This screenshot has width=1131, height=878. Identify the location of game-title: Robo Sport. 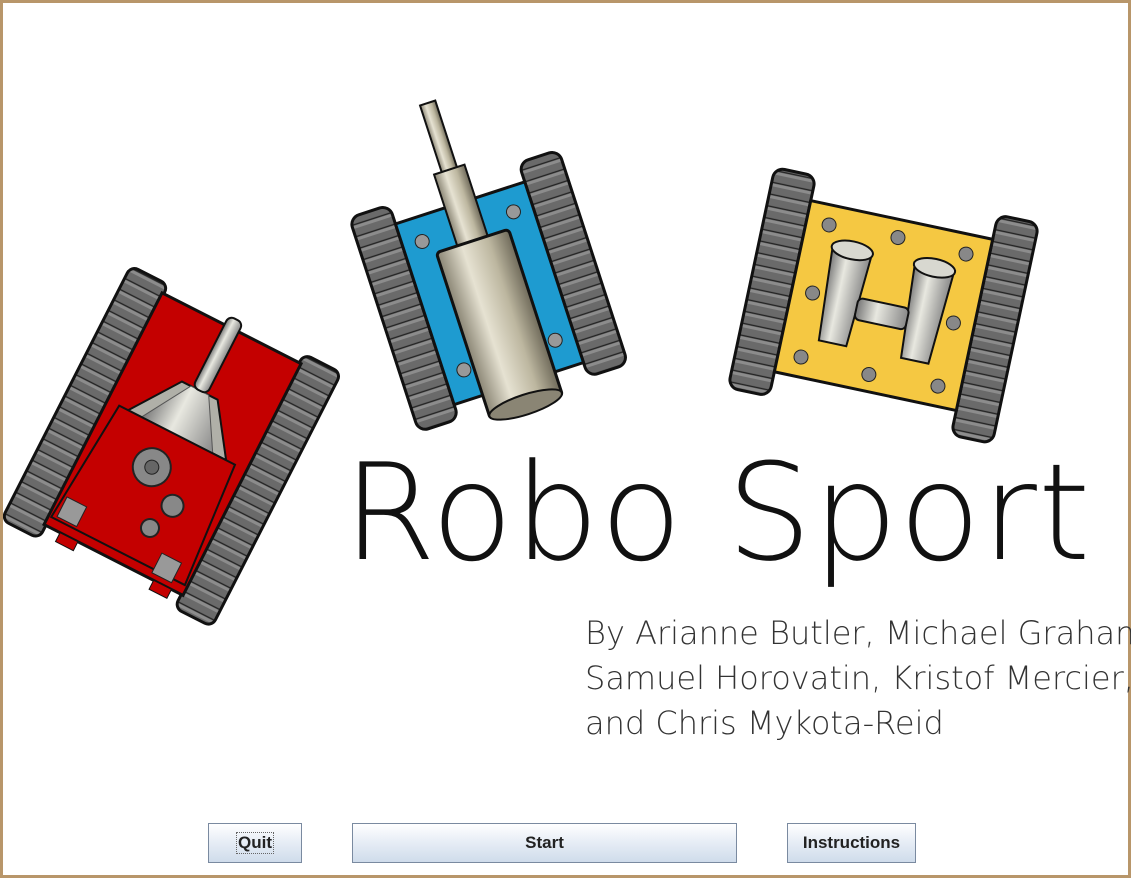
(717, 513).